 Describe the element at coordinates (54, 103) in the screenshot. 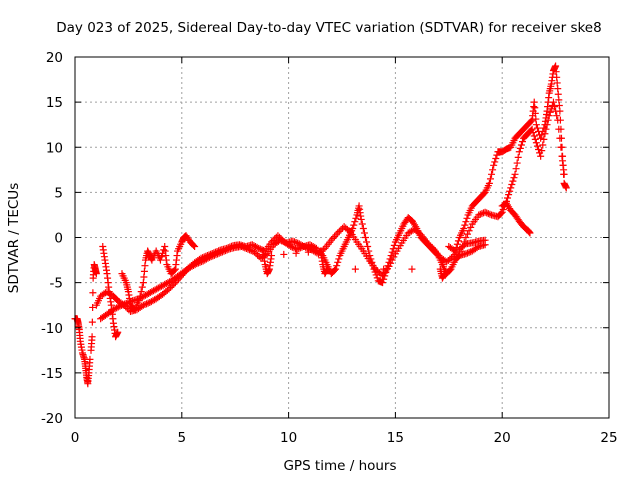

I see `y-tick-label: 15` at that location.